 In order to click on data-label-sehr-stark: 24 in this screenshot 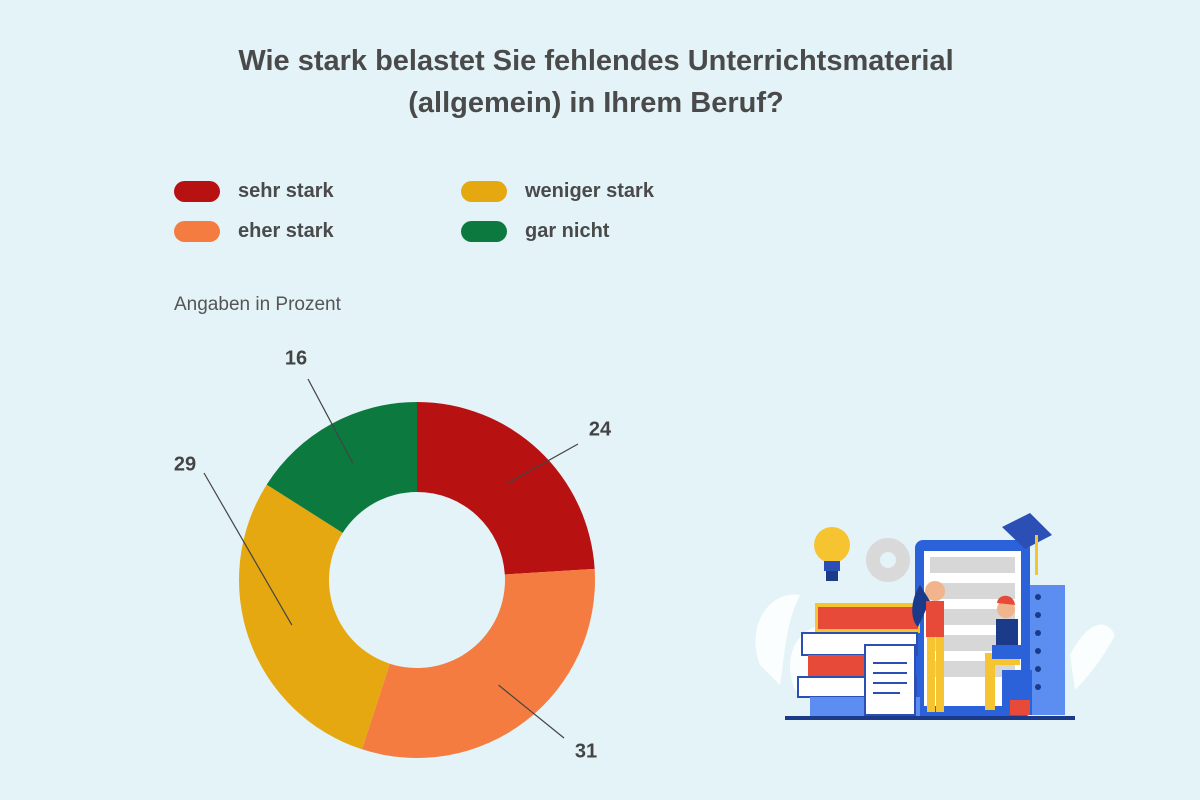, I will do `click(600, 429)`.